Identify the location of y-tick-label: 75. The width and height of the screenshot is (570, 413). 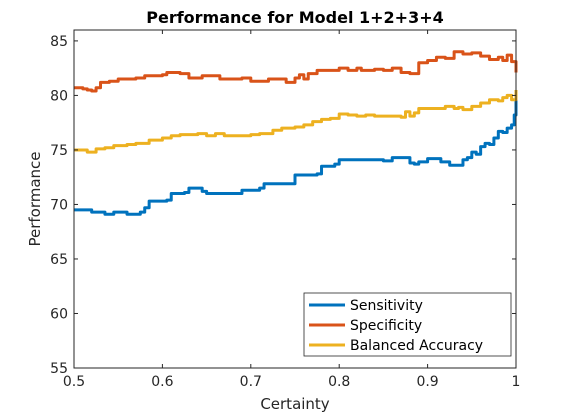
(59, 151).